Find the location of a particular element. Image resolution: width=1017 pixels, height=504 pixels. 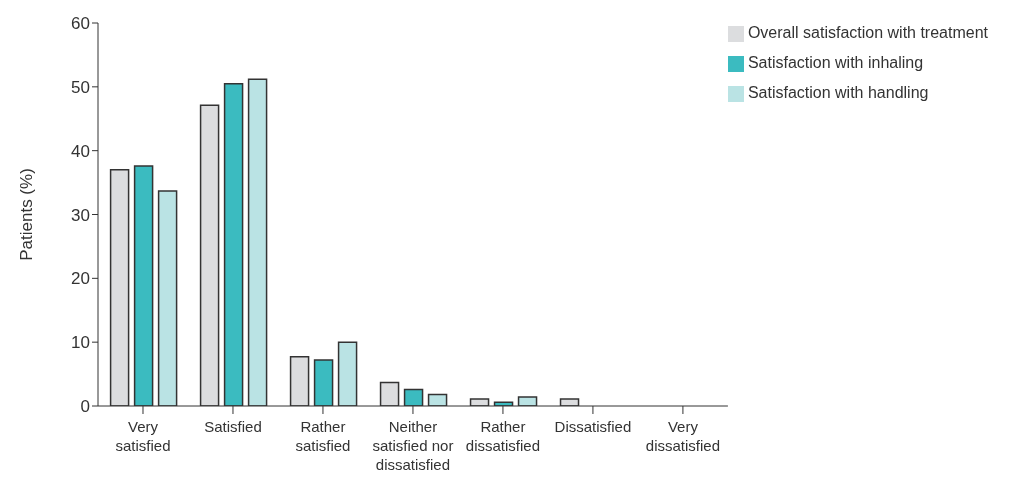

legend-label: Overall satisfaction with treatment is located at coordinates (867, 32).